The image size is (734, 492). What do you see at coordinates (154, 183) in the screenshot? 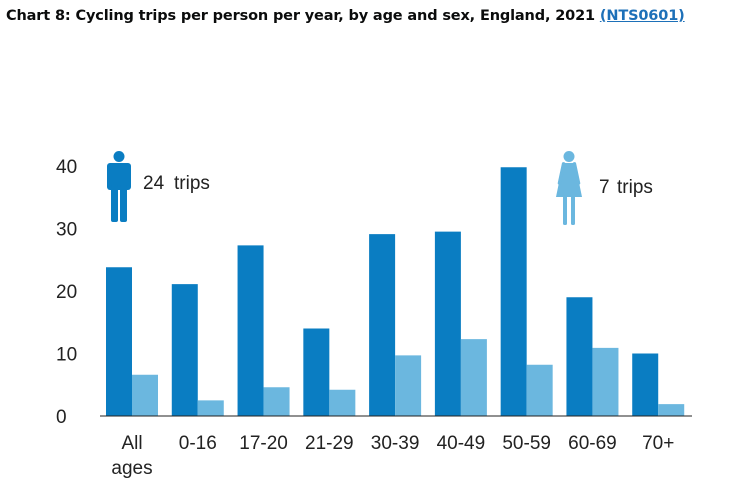
I see `legend-male-value: 24` at bounding box center [154, 183].